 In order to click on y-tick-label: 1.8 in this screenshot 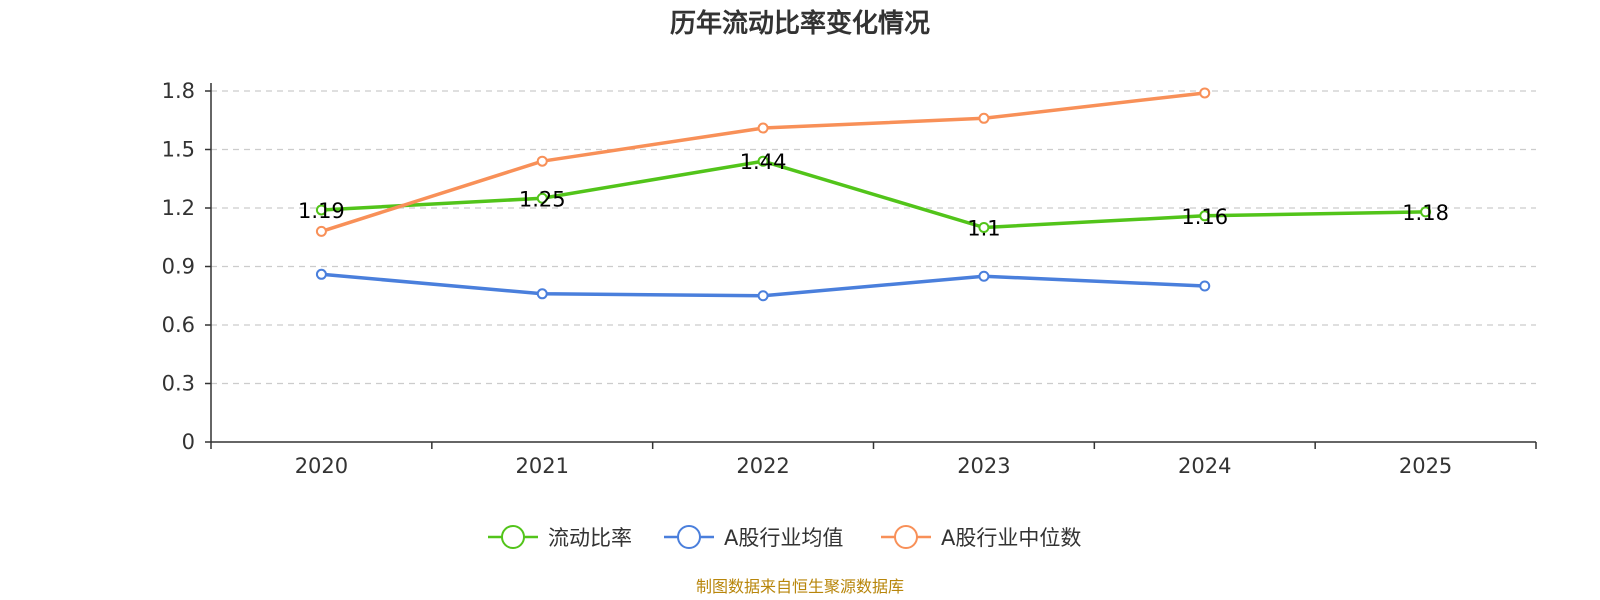, I will do `click(178, 91)`.